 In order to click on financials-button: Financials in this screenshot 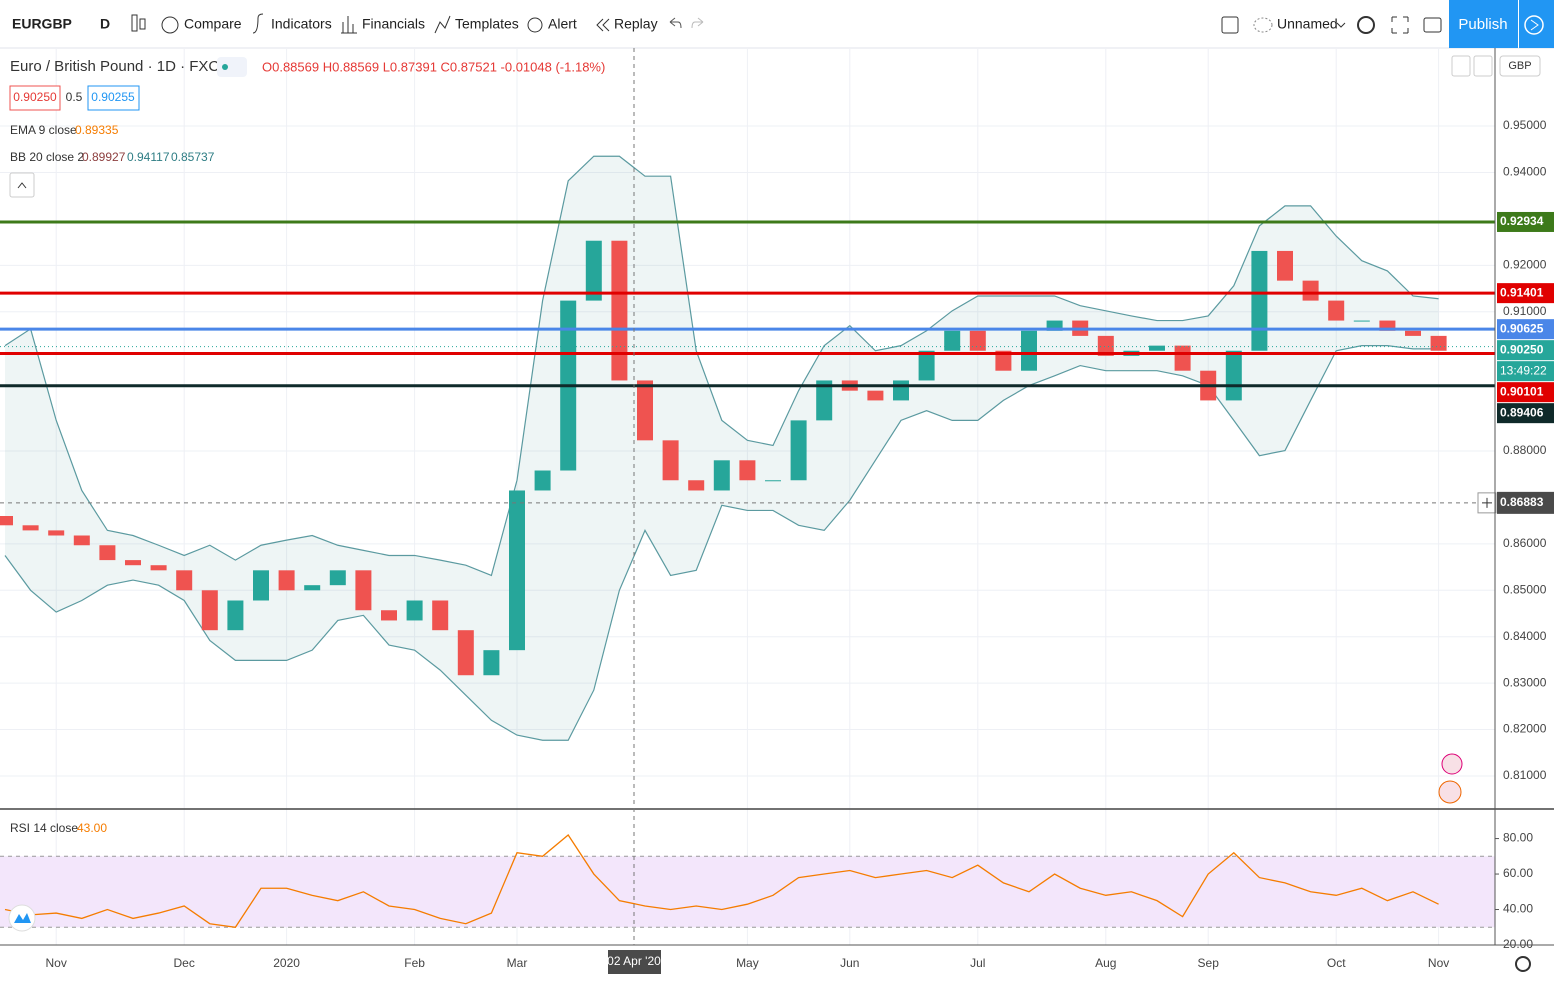, I will do `click(393, 24)`.